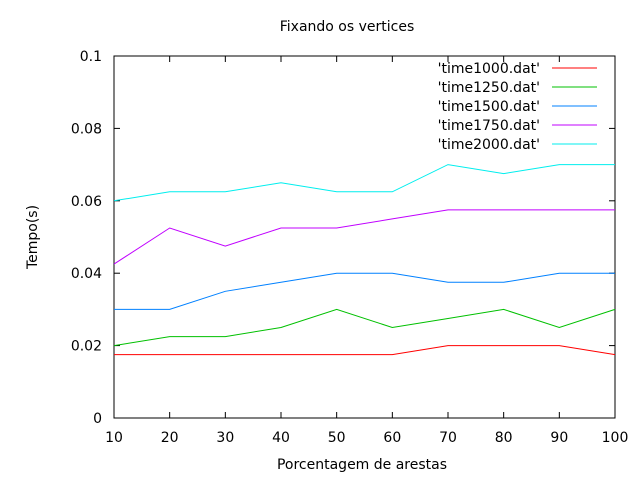  I want to click on chart-title: Fixando os vertices, so click(347, 27).